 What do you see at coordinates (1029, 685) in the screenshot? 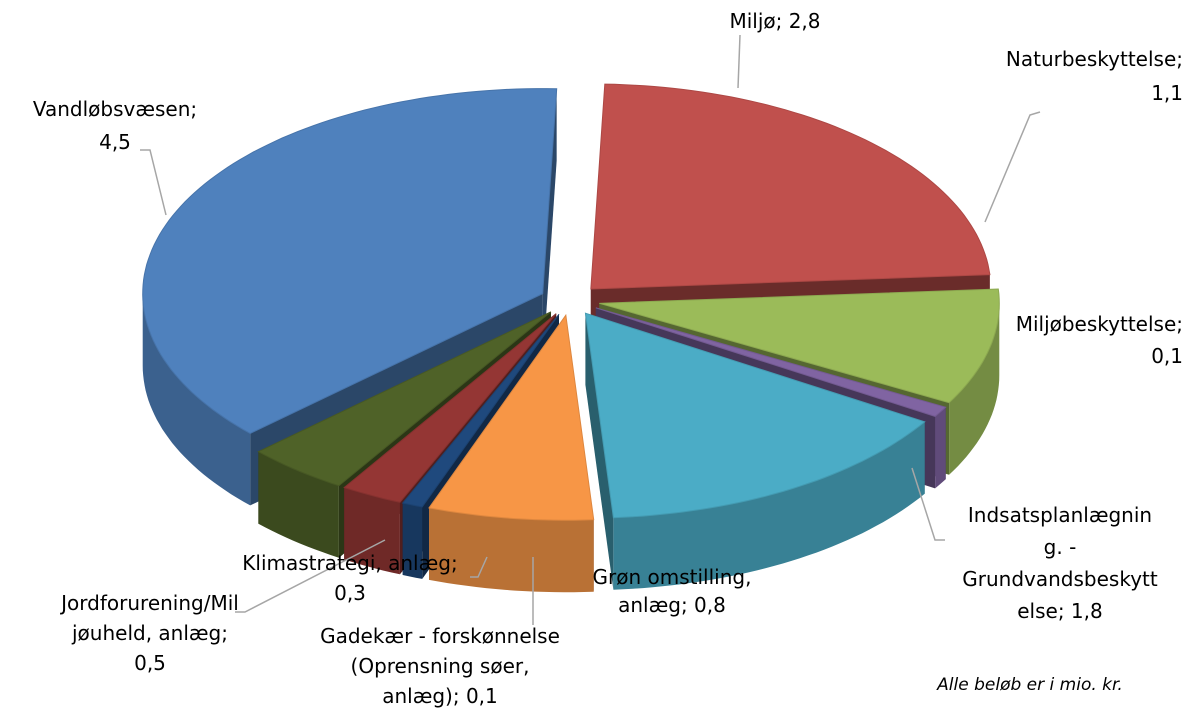
I see `note: Alle beløb er i mio. kr.` at bounding box center [1029, 685].